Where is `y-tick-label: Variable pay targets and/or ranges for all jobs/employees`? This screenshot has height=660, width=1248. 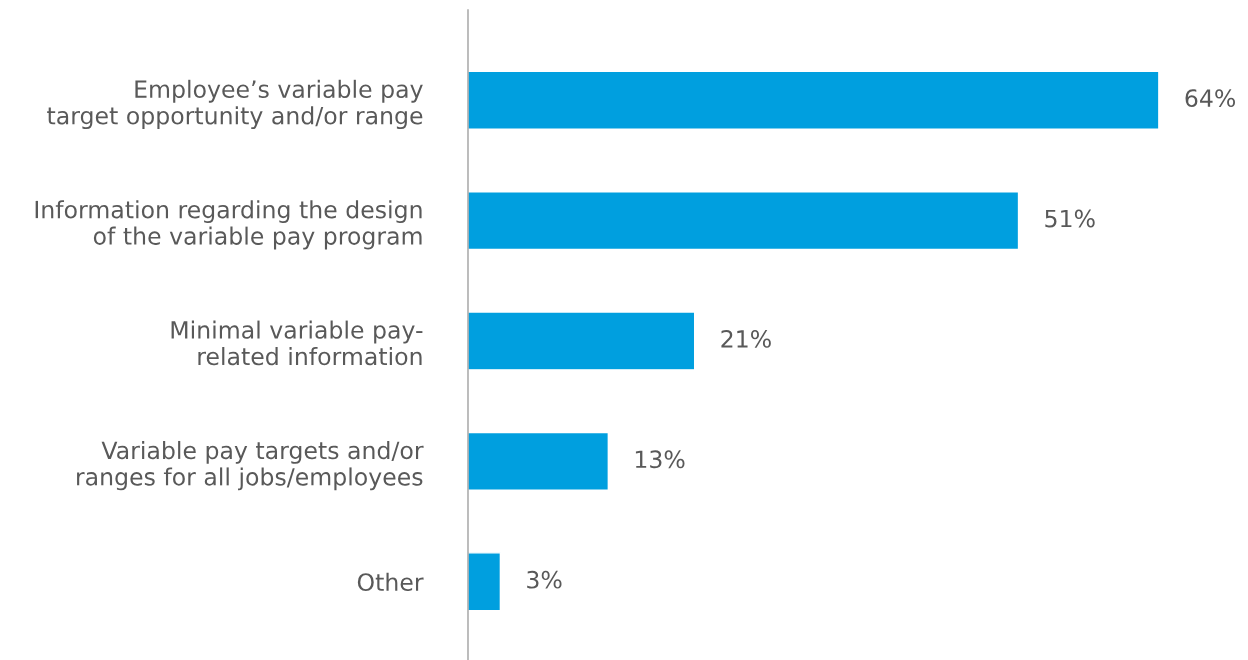 y-tick-label: Variable pay targets and/or ranges for all jobs/employees is located at coordinates (250, 465).